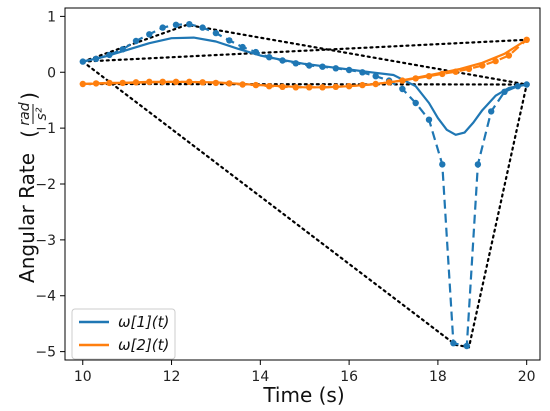 Image resolution: width=550 pixels, height=411 pixels. What do you see at coordinates (83, 377) in the screenshot?
I see `x-tick-label: 10` at bounding box center [83, 377].